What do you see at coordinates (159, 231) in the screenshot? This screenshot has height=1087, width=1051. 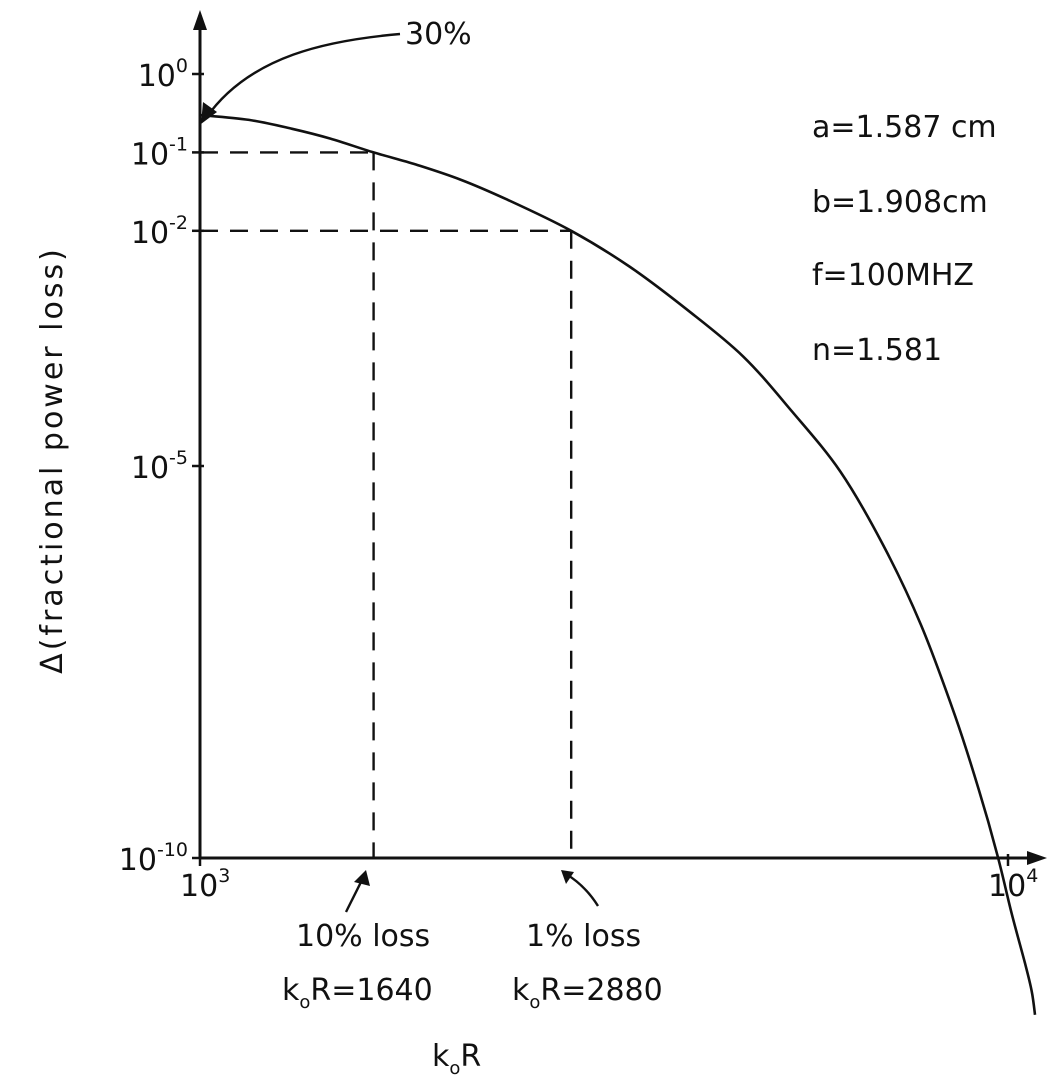 I see `y-tick-label: 10⁻²` at bounding box center [159, 231].